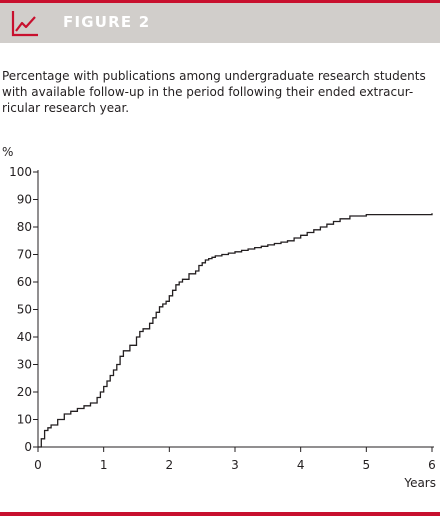 The image size is (440, 522). What do you see at coordinates (20, 172) in the screenshot?
I see `y-tick-label: 100` at bounding box center [20, 172].